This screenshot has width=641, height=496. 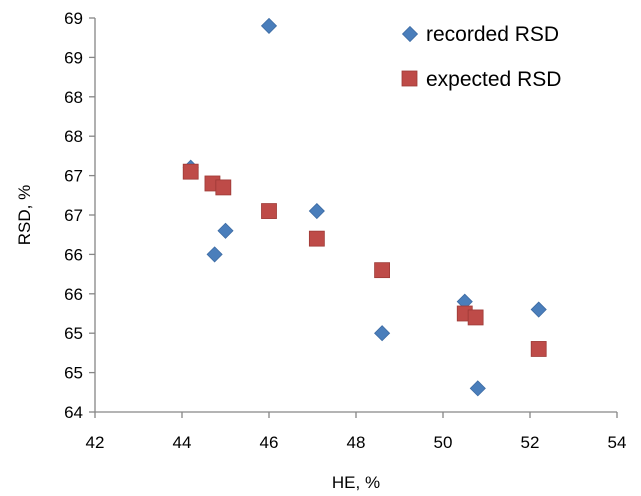 What do you see at coordinates (356, 432) in the screenshot?
I see `x-axis-ticks: 42 44 46 48 50 52 54` at bounding box center [356, 432].